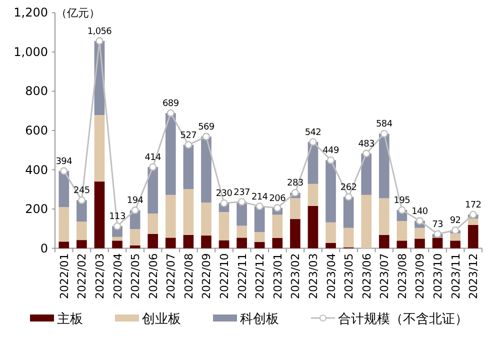  I want to click on y-tick-label: 400, so click(36, 169).